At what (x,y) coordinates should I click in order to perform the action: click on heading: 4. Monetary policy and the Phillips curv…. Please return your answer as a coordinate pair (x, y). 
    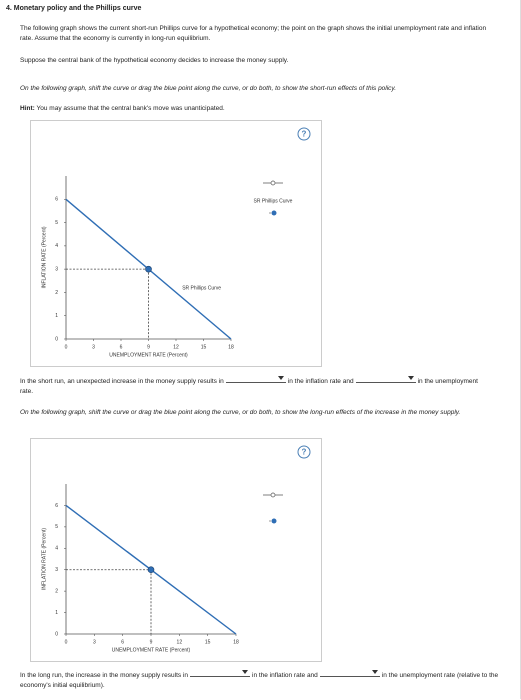
    Looking at the image, I should click on (74, 8).